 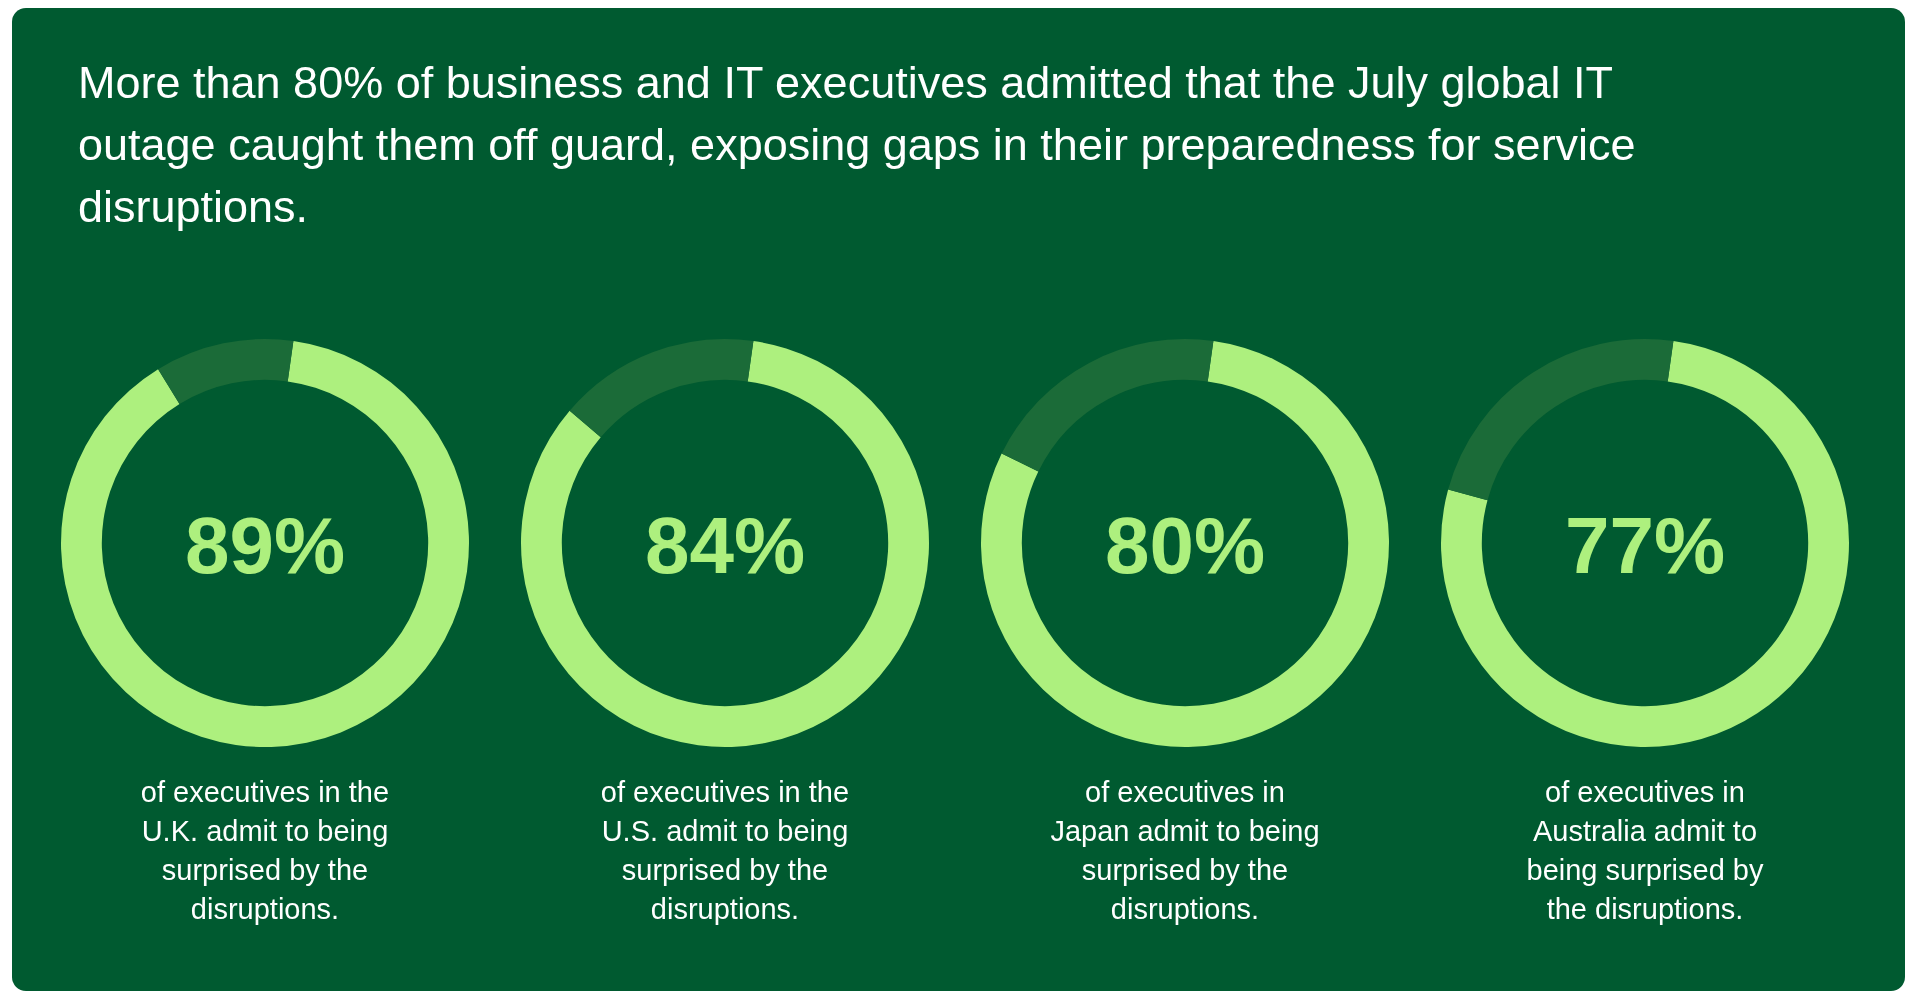 What do you see at coordinates (265, 851) in the screenshot?
I see `text: of executives in the U.K. admit to being surprised by the disruptions.` at bounding box center [265, 851].